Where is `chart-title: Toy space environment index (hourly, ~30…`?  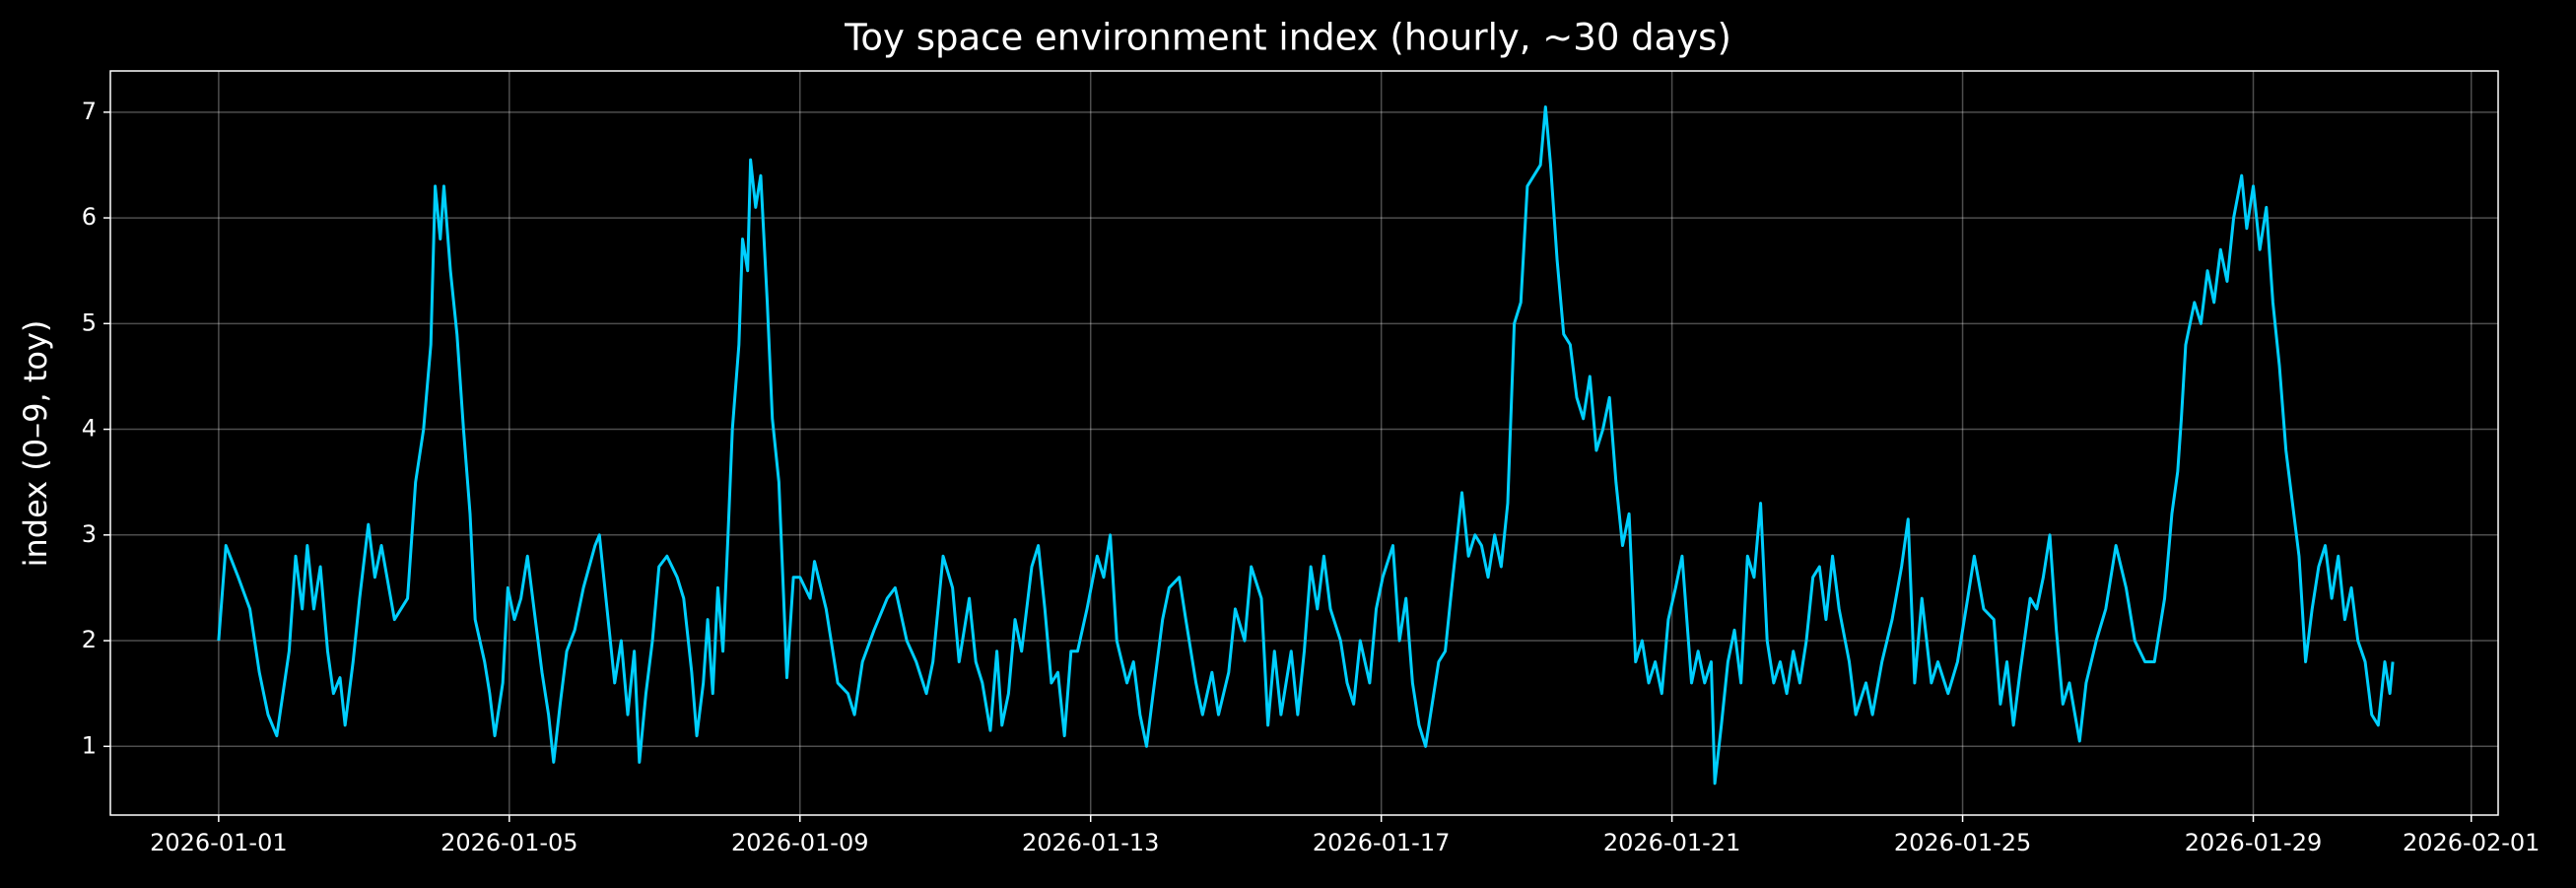 chart-title: Toy space environment index (hourly, ~30… is located at coordinates (1287, 38).